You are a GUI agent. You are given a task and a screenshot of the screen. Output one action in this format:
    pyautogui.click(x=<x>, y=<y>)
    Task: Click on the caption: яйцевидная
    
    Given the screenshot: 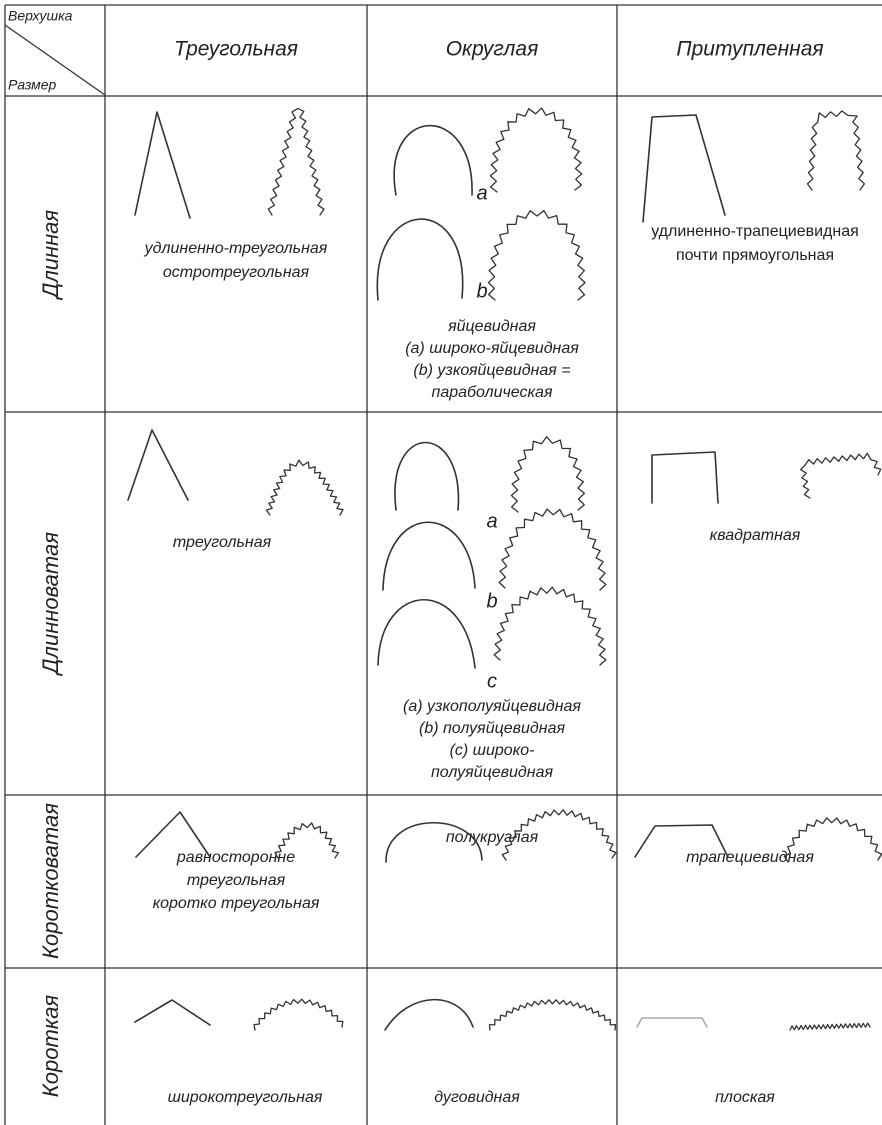 What is the action you would take?
    pyautogui.click(x=491, y=326)
    